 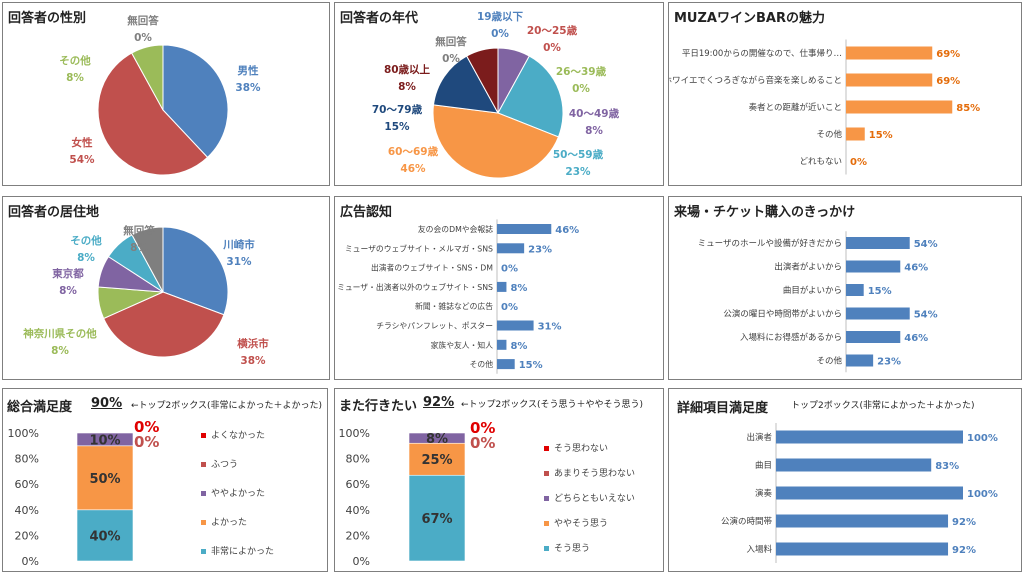 I want to click on panel-gender: 男性 38% 女性 54% その他 8% 無回答 0% 回答者の性別, so click(x=166, y=94).